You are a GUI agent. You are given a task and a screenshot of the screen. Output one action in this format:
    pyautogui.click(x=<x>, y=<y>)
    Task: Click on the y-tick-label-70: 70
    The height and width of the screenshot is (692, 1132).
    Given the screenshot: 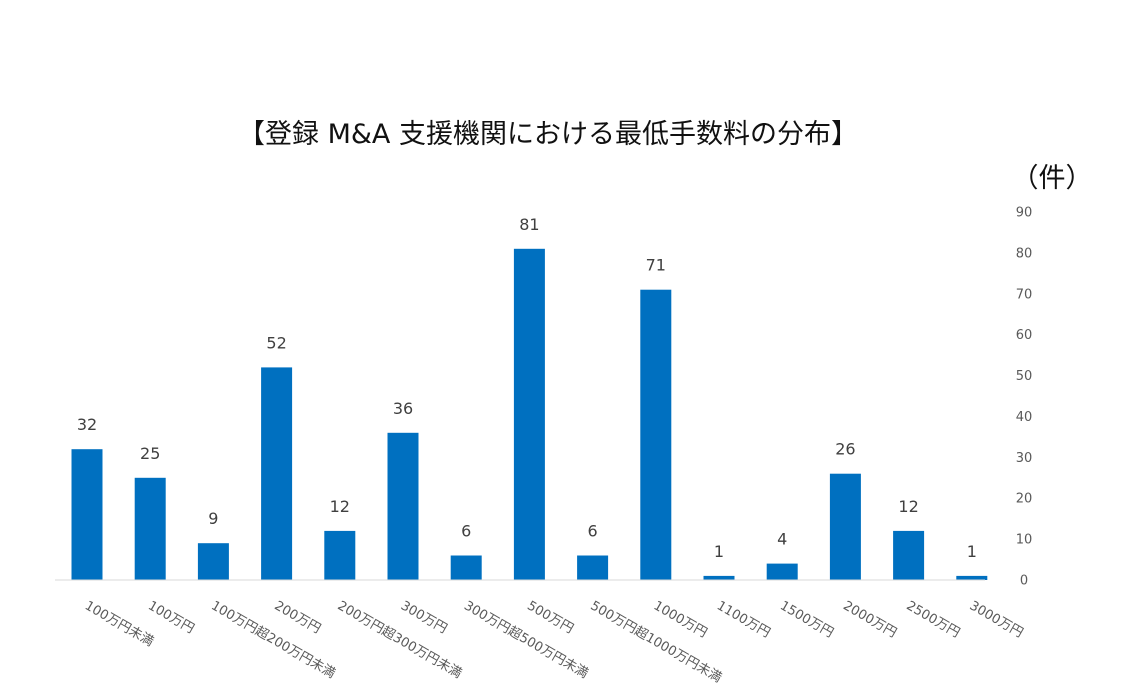 What is the action you would take?
    pyautogui.click(x=1024, y=294)
    